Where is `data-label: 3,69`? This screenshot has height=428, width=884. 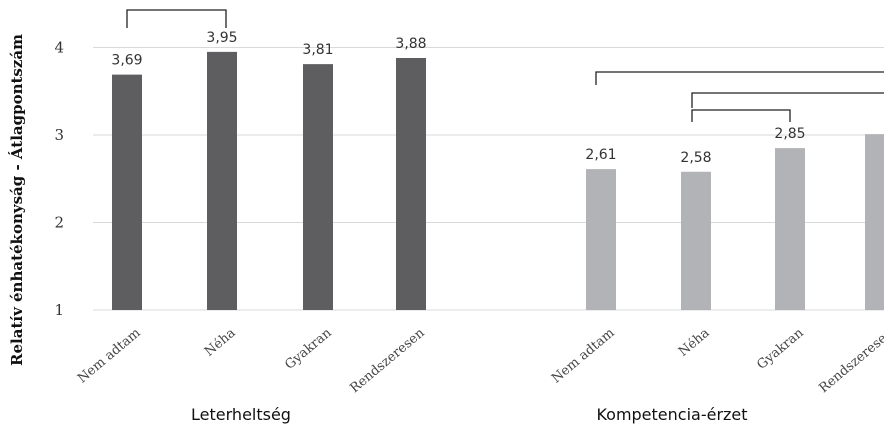 data-label: 3,69 is located at coordinates (126, 61).